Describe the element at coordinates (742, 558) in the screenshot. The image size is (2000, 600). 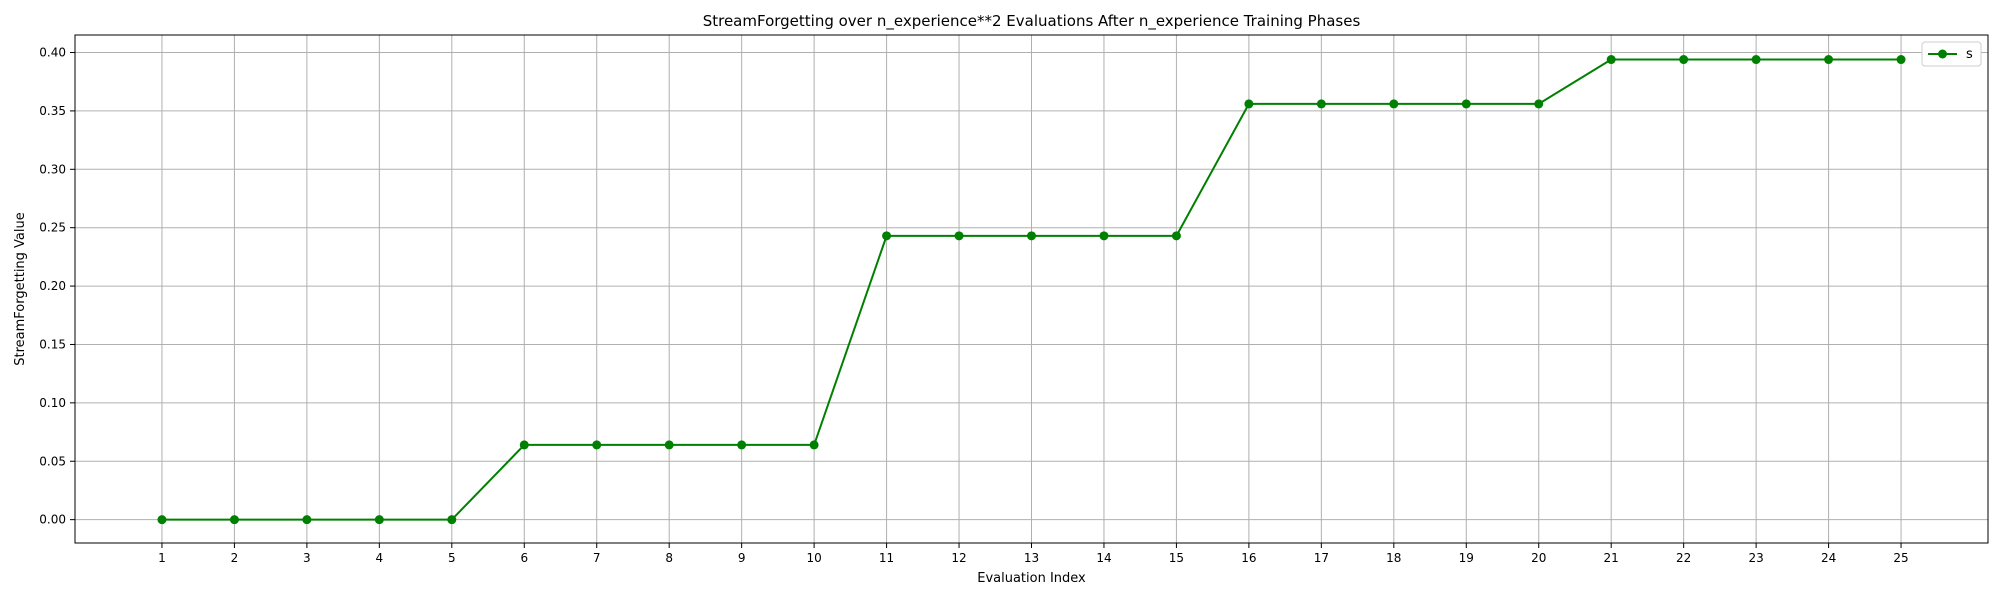
I see `x-tick-label: 9` at that location.